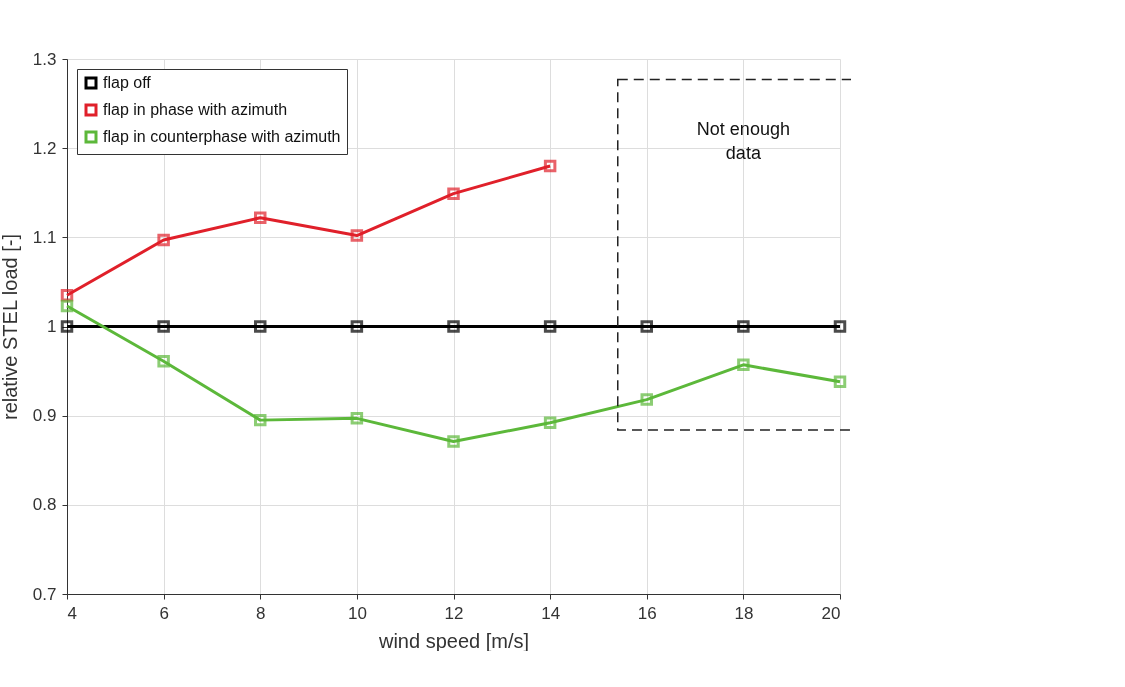  I want to click on x-tick-label: 12, so click(454, 613).